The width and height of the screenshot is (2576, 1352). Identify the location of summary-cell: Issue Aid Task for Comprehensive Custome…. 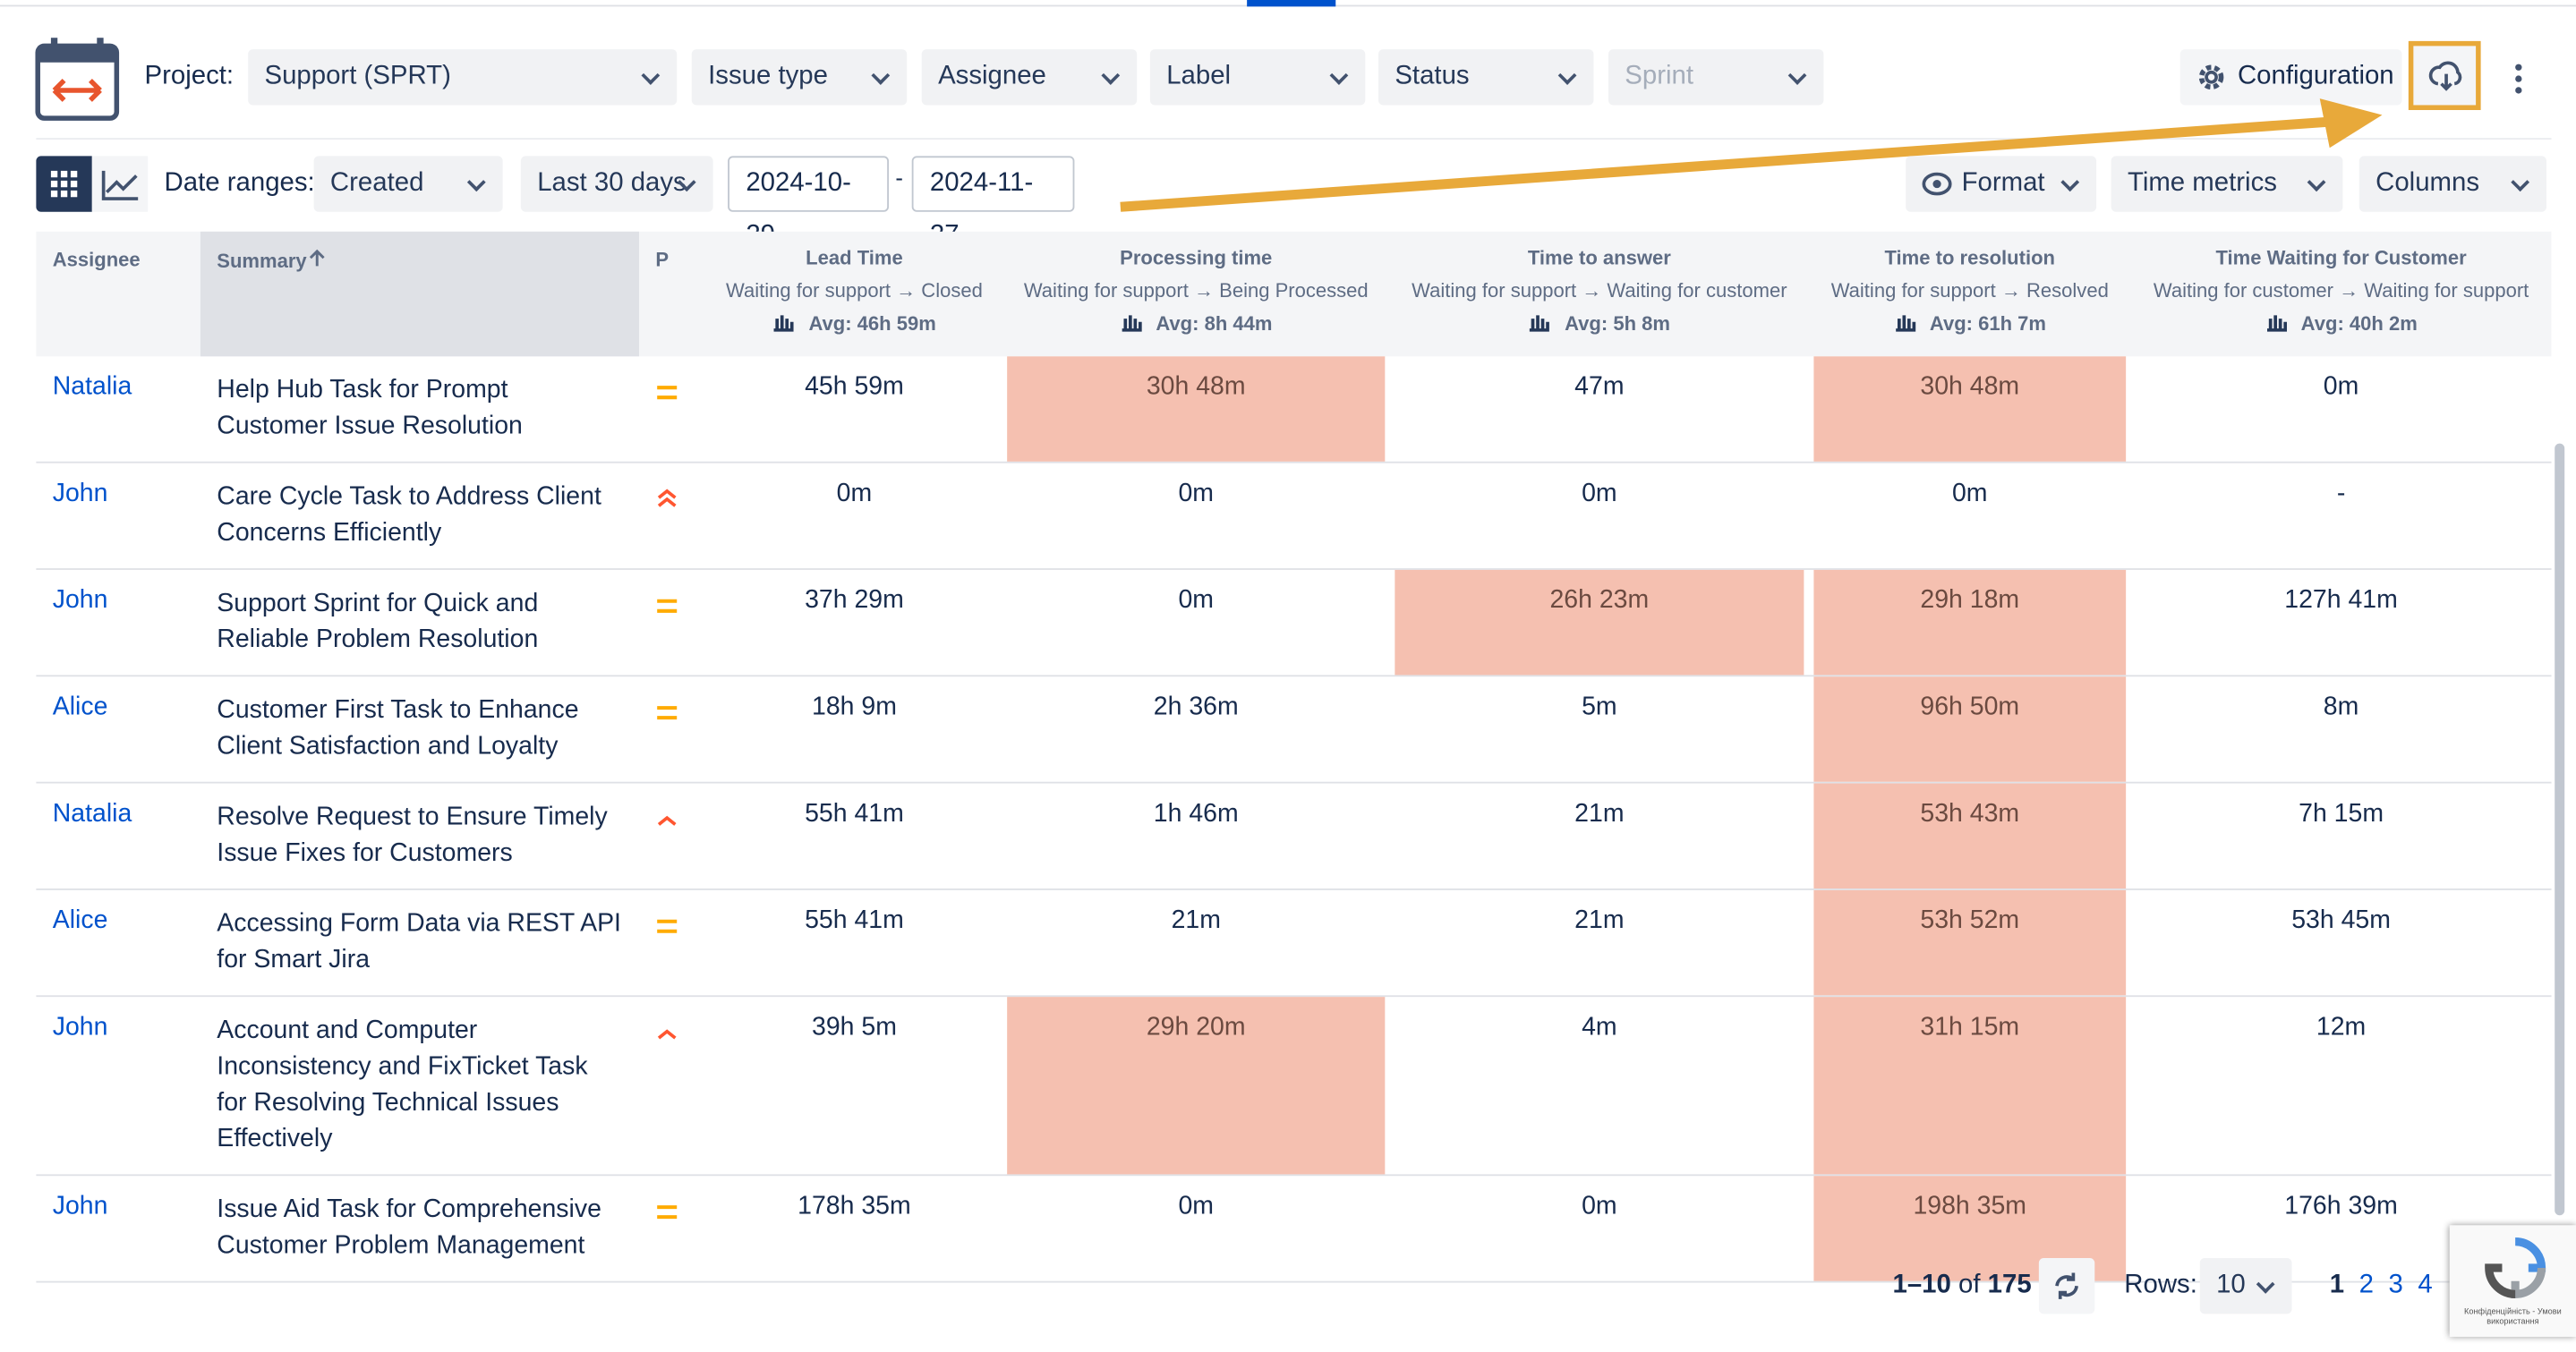
(409, 1227).